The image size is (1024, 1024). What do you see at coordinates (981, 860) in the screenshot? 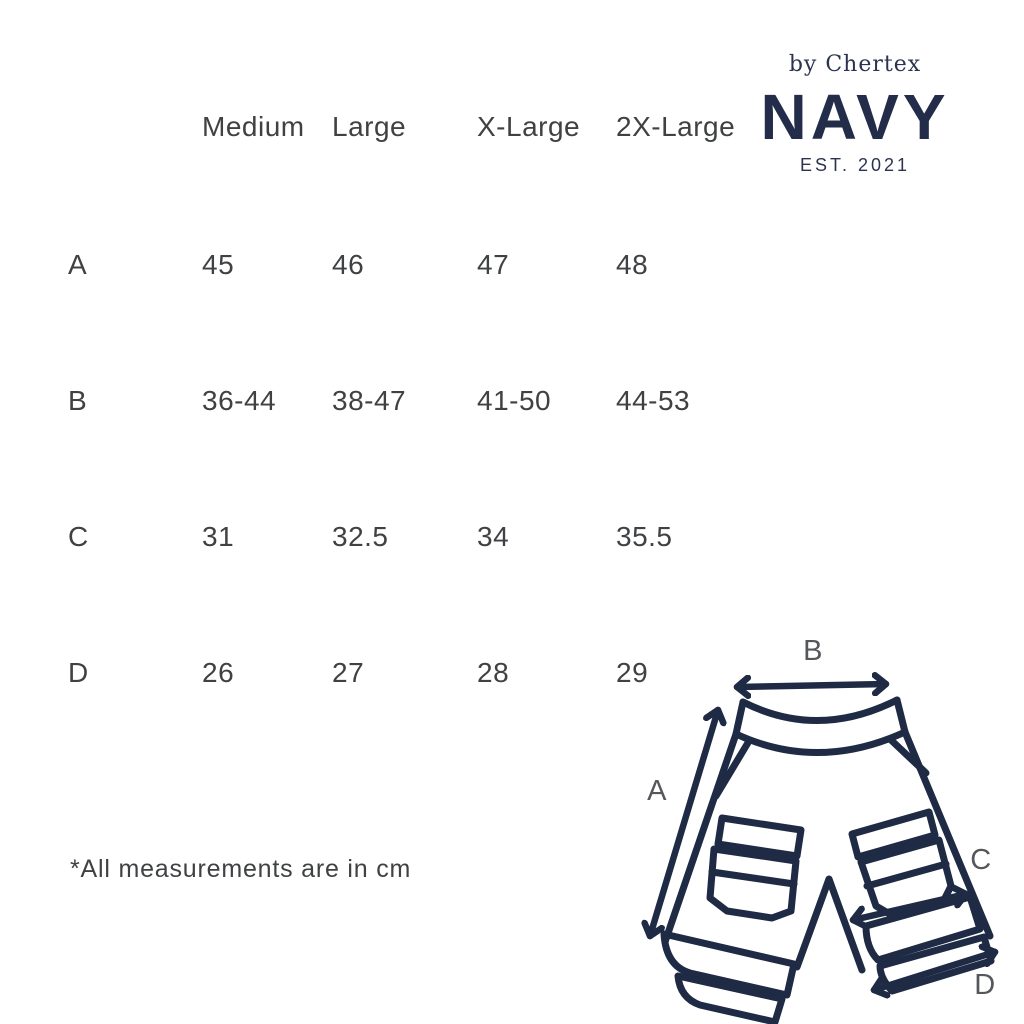
I see `diagram-label-c: C` at bounding box center [981, 860].